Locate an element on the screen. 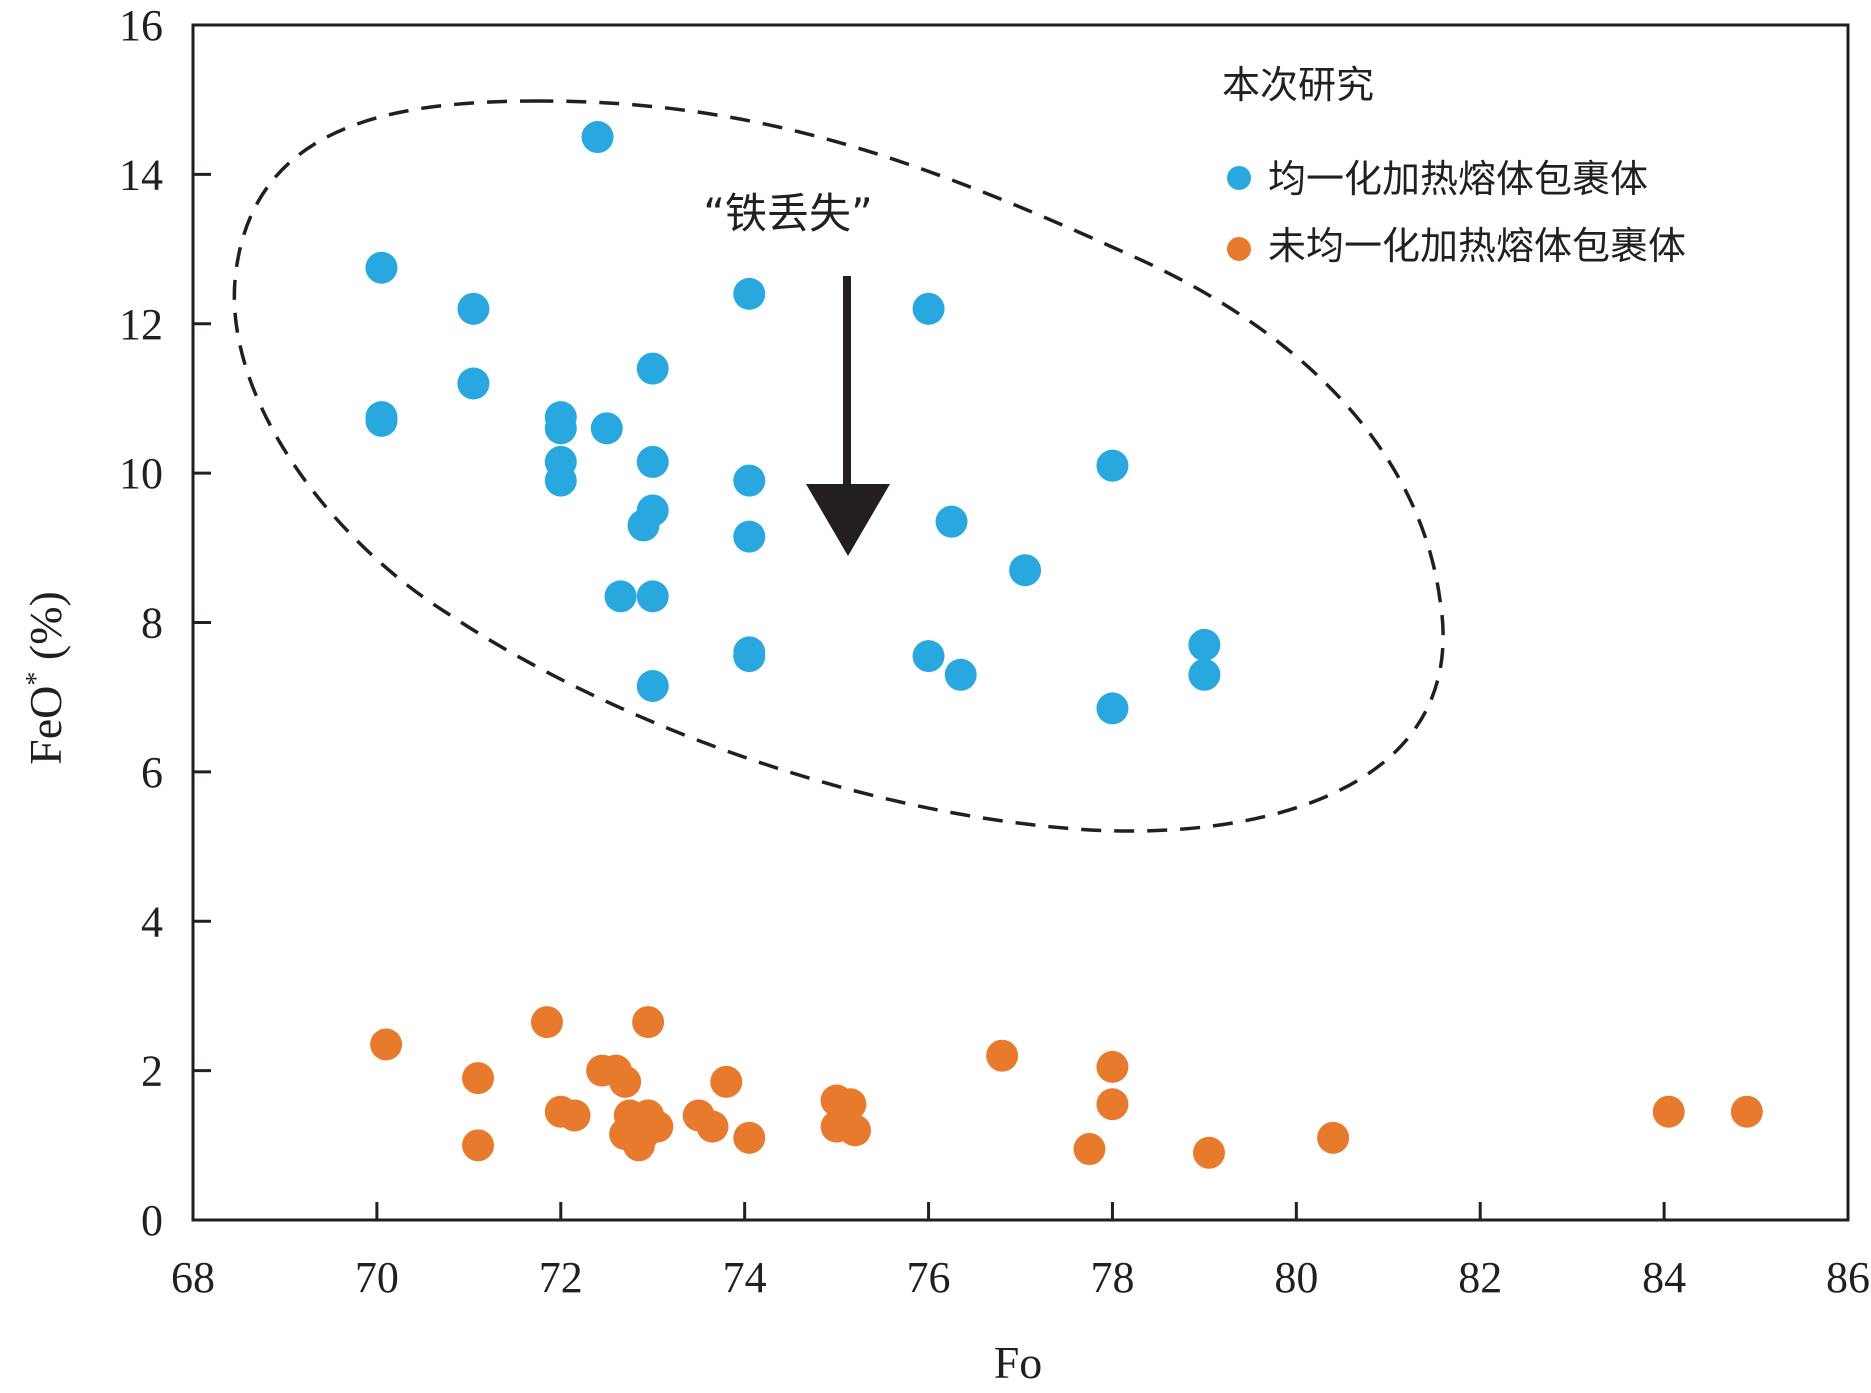 This screenshot has width=1871, height=1393. x-tick-label: 84 is located at coordinates (1664, 1277).